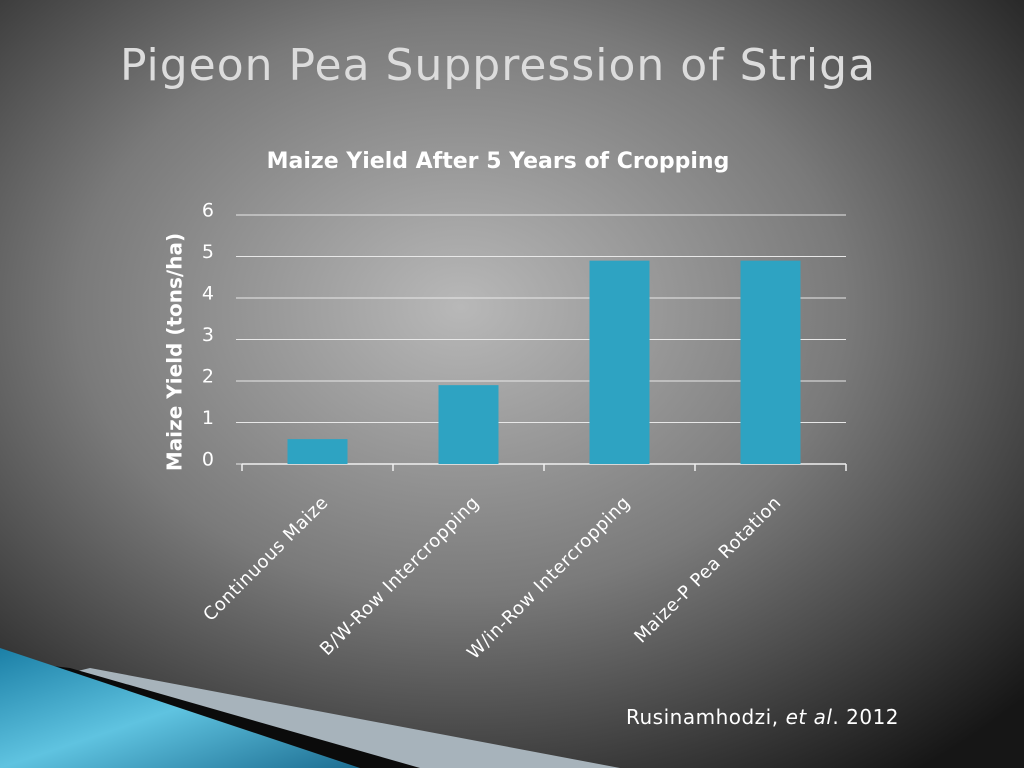  What do you see at coordinates (208, 294) in the screenshot?
I see `y-tick-label: 4` at bounding box center [208, 294].